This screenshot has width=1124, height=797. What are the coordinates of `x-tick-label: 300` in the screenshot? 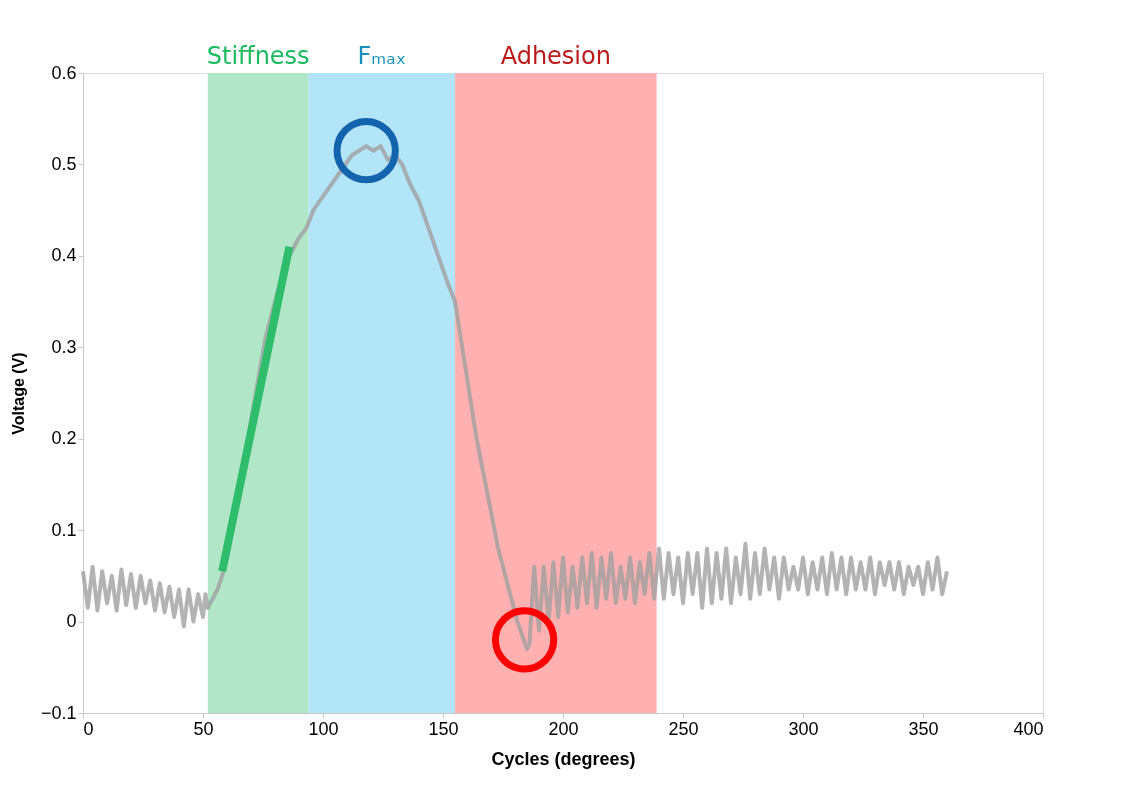 It's located at (803, 728).